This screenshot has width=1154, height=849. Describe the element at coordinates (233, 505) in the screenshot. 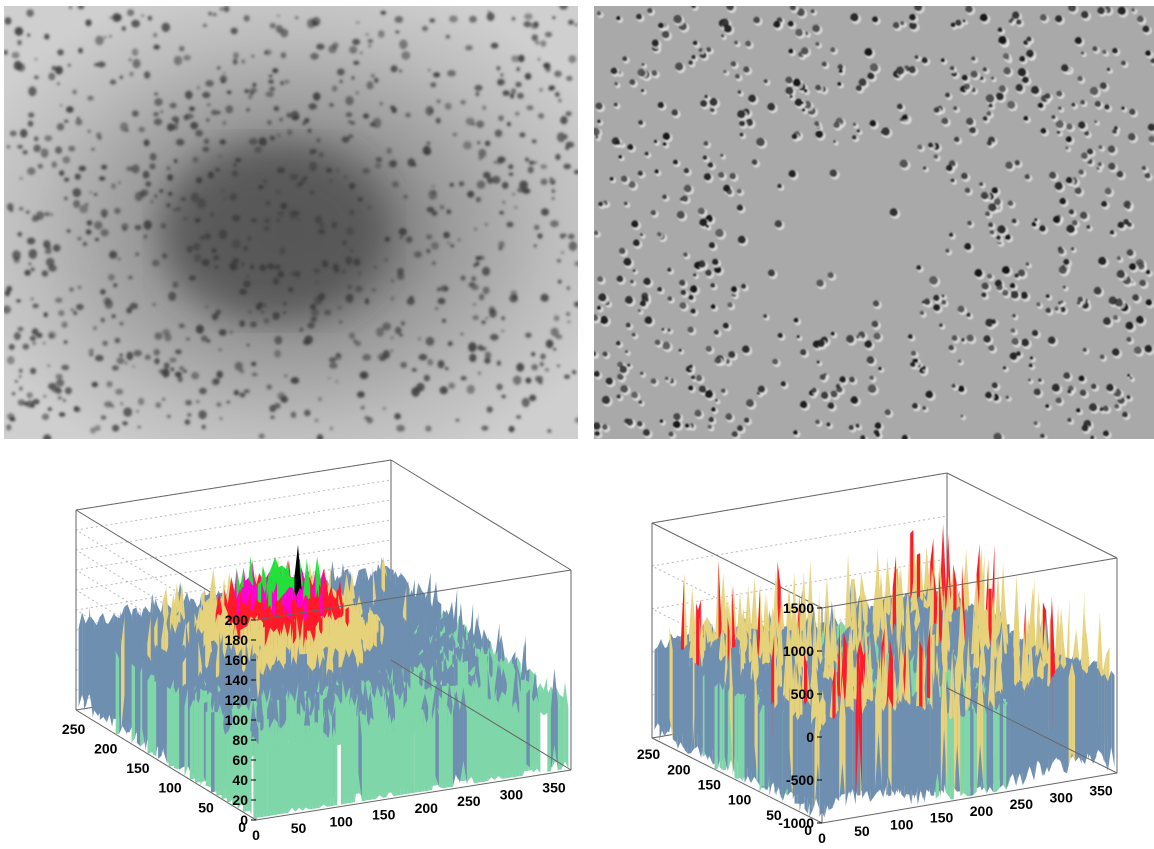

I see `gridline-back` at that location.